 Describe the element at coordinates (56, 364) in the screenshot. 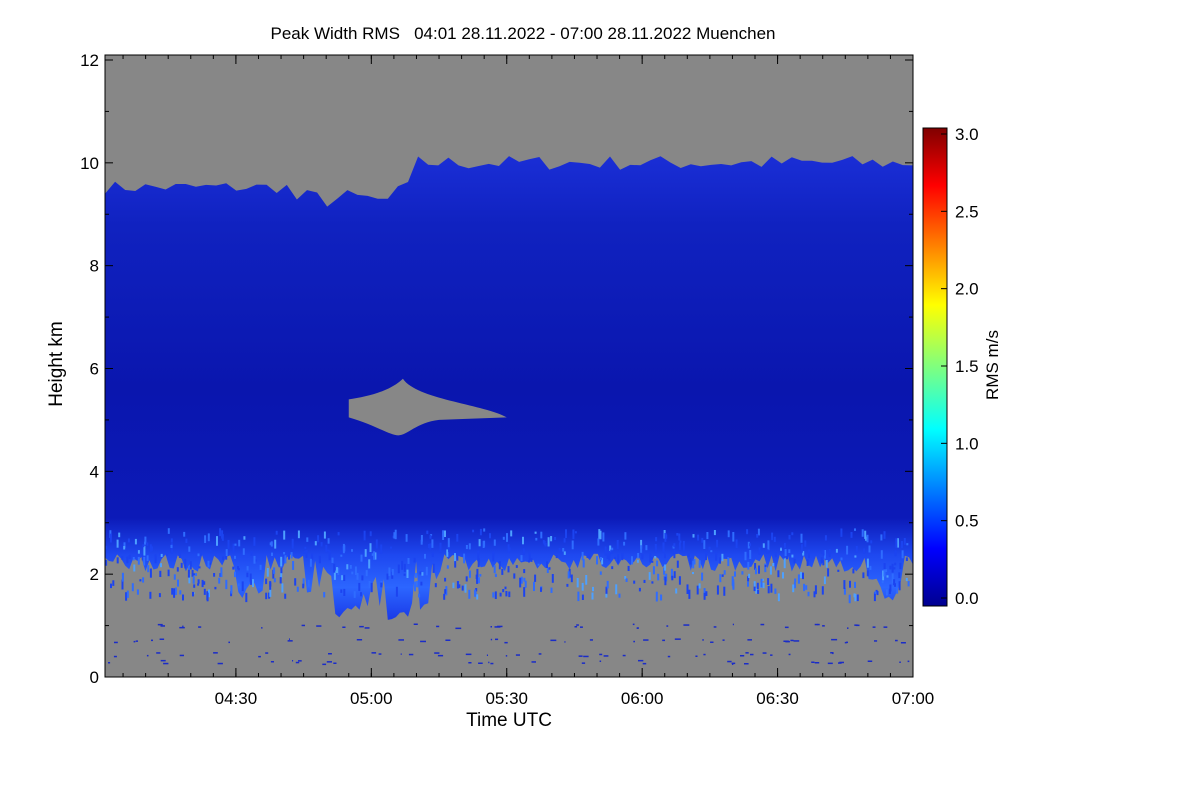

I see `y-axis-label: Height km` at that location.